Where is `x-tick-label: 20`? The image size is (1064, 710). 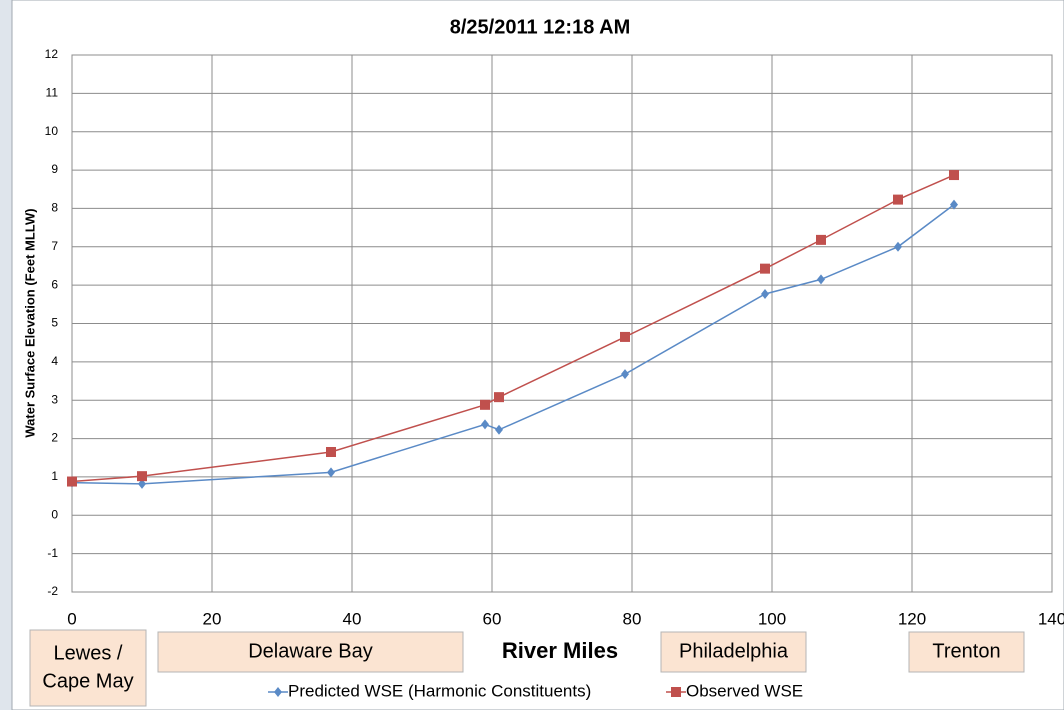 x-tick-label: 20 is located at coordinates (212, 618).